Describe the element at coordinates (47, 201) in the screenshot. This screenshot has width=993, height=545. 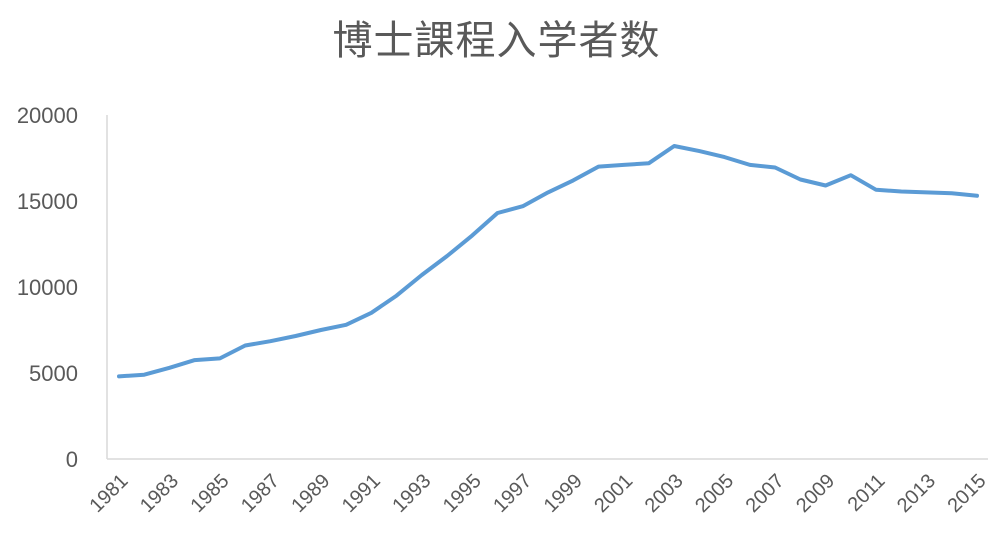
I see `y-tick-label: 15000` at that location.